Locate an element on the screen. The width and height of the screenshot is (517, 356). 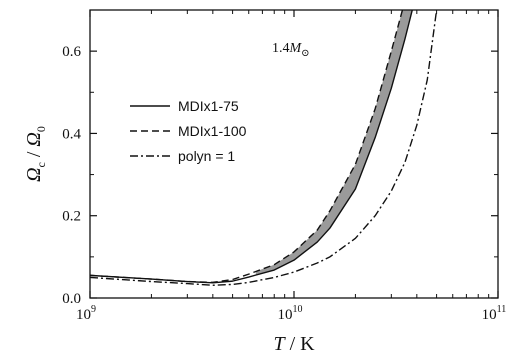
x-tick-label: 109 is located at coordinates (86, 313).